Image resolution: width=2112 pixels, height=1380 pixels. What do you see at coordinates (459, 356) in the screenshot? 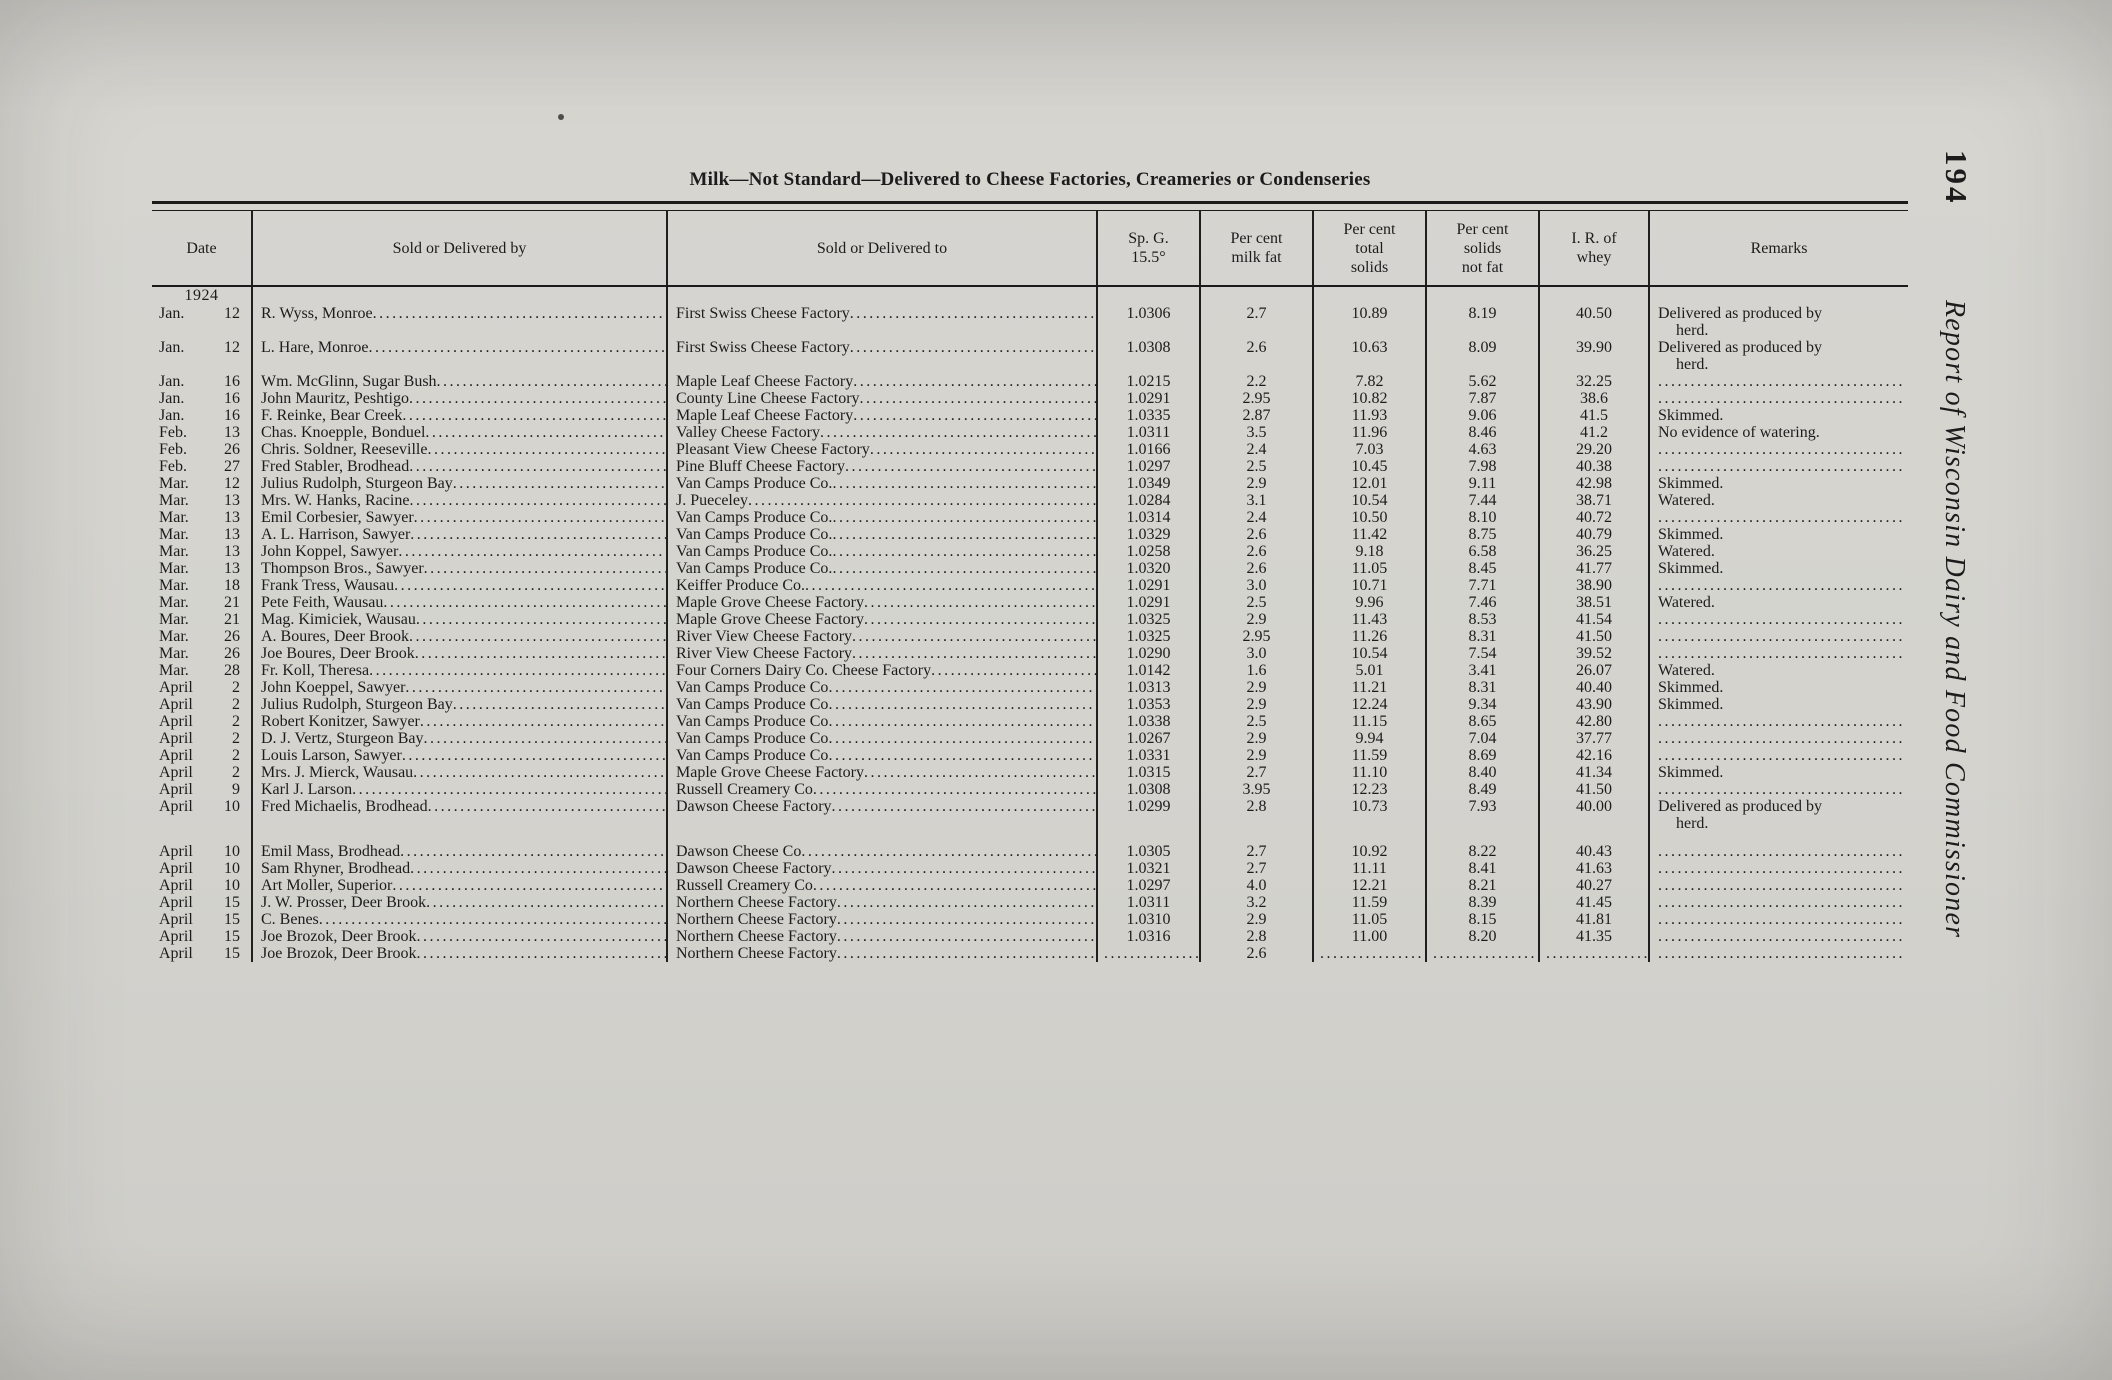
I see `cell-sold-by: L. Hare, Monroe` at bounding box center [459, 356].